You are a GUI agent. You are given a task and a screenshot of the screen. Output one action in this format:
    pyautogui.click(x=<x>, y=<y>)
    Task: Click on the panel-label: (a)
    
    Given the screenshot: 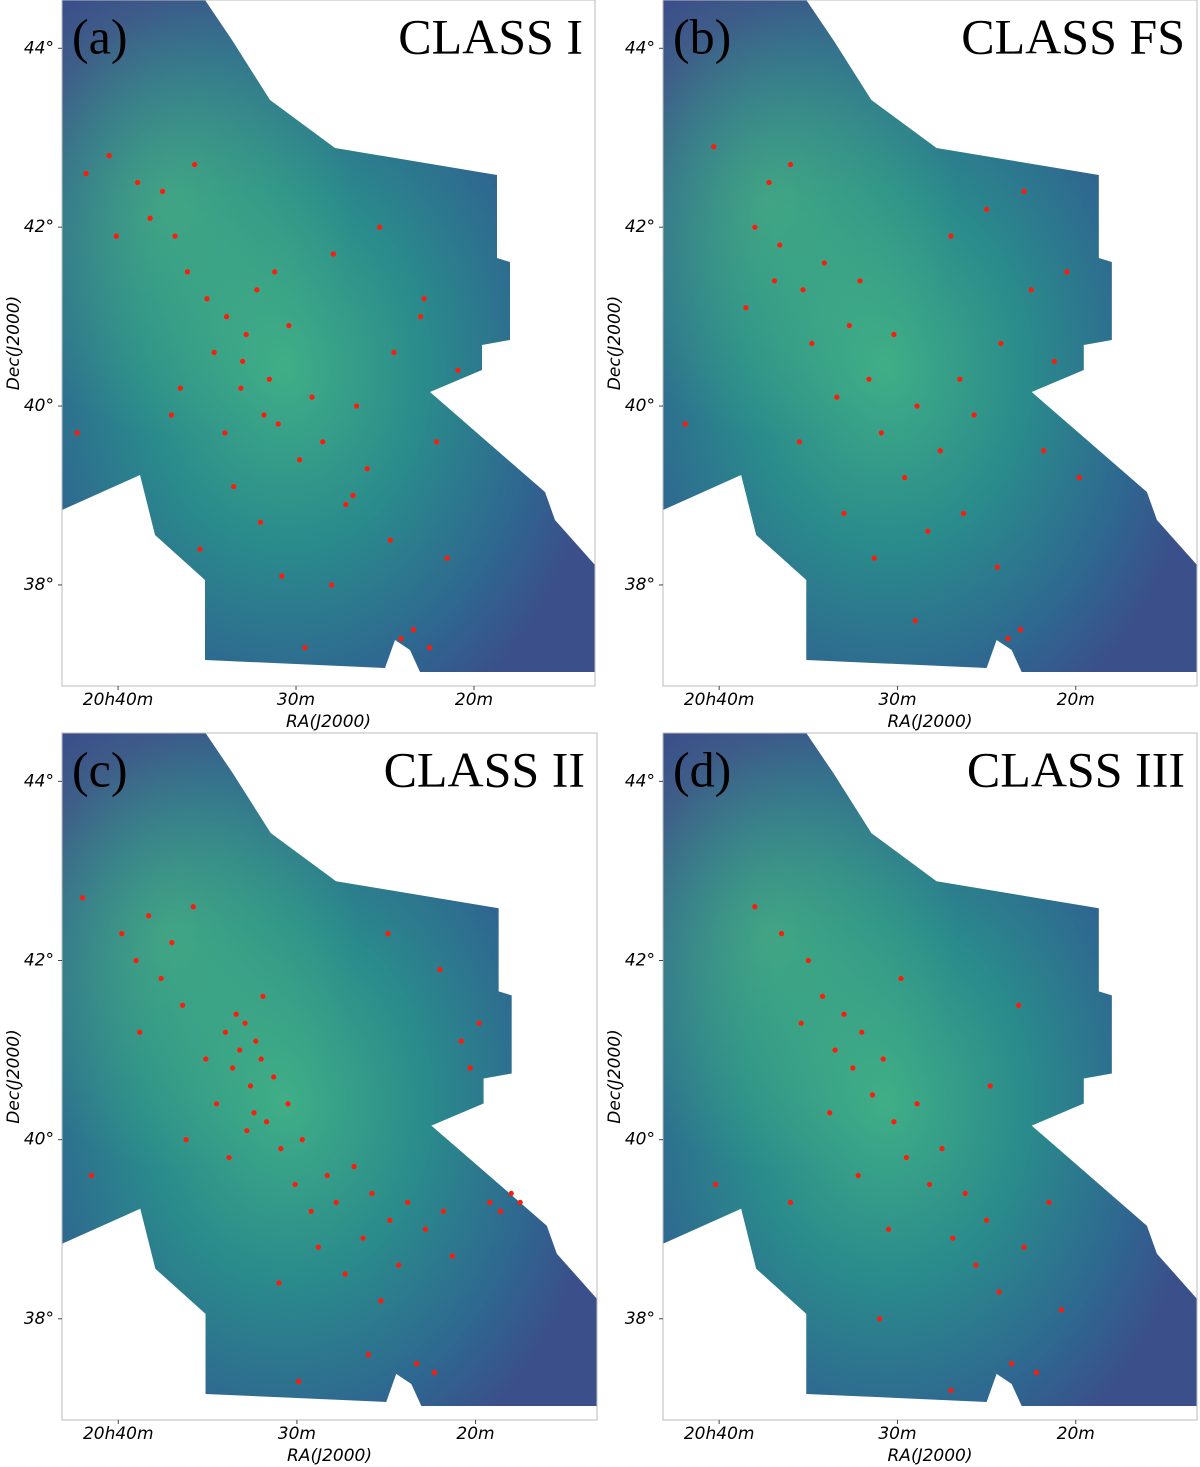 What is the action you would take?
    pyautogui.click(x=100, y=36)
    